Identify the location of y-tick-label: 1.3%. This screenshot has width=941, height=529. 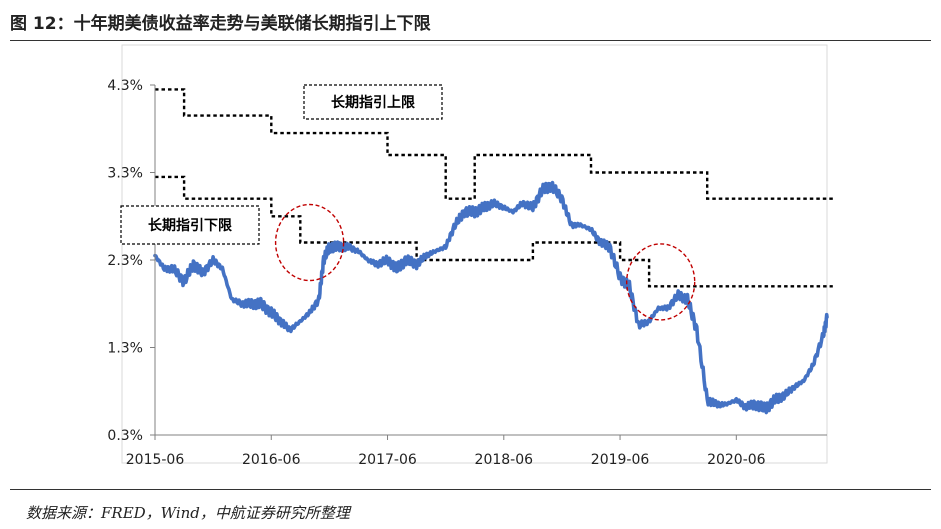
(125, 349).